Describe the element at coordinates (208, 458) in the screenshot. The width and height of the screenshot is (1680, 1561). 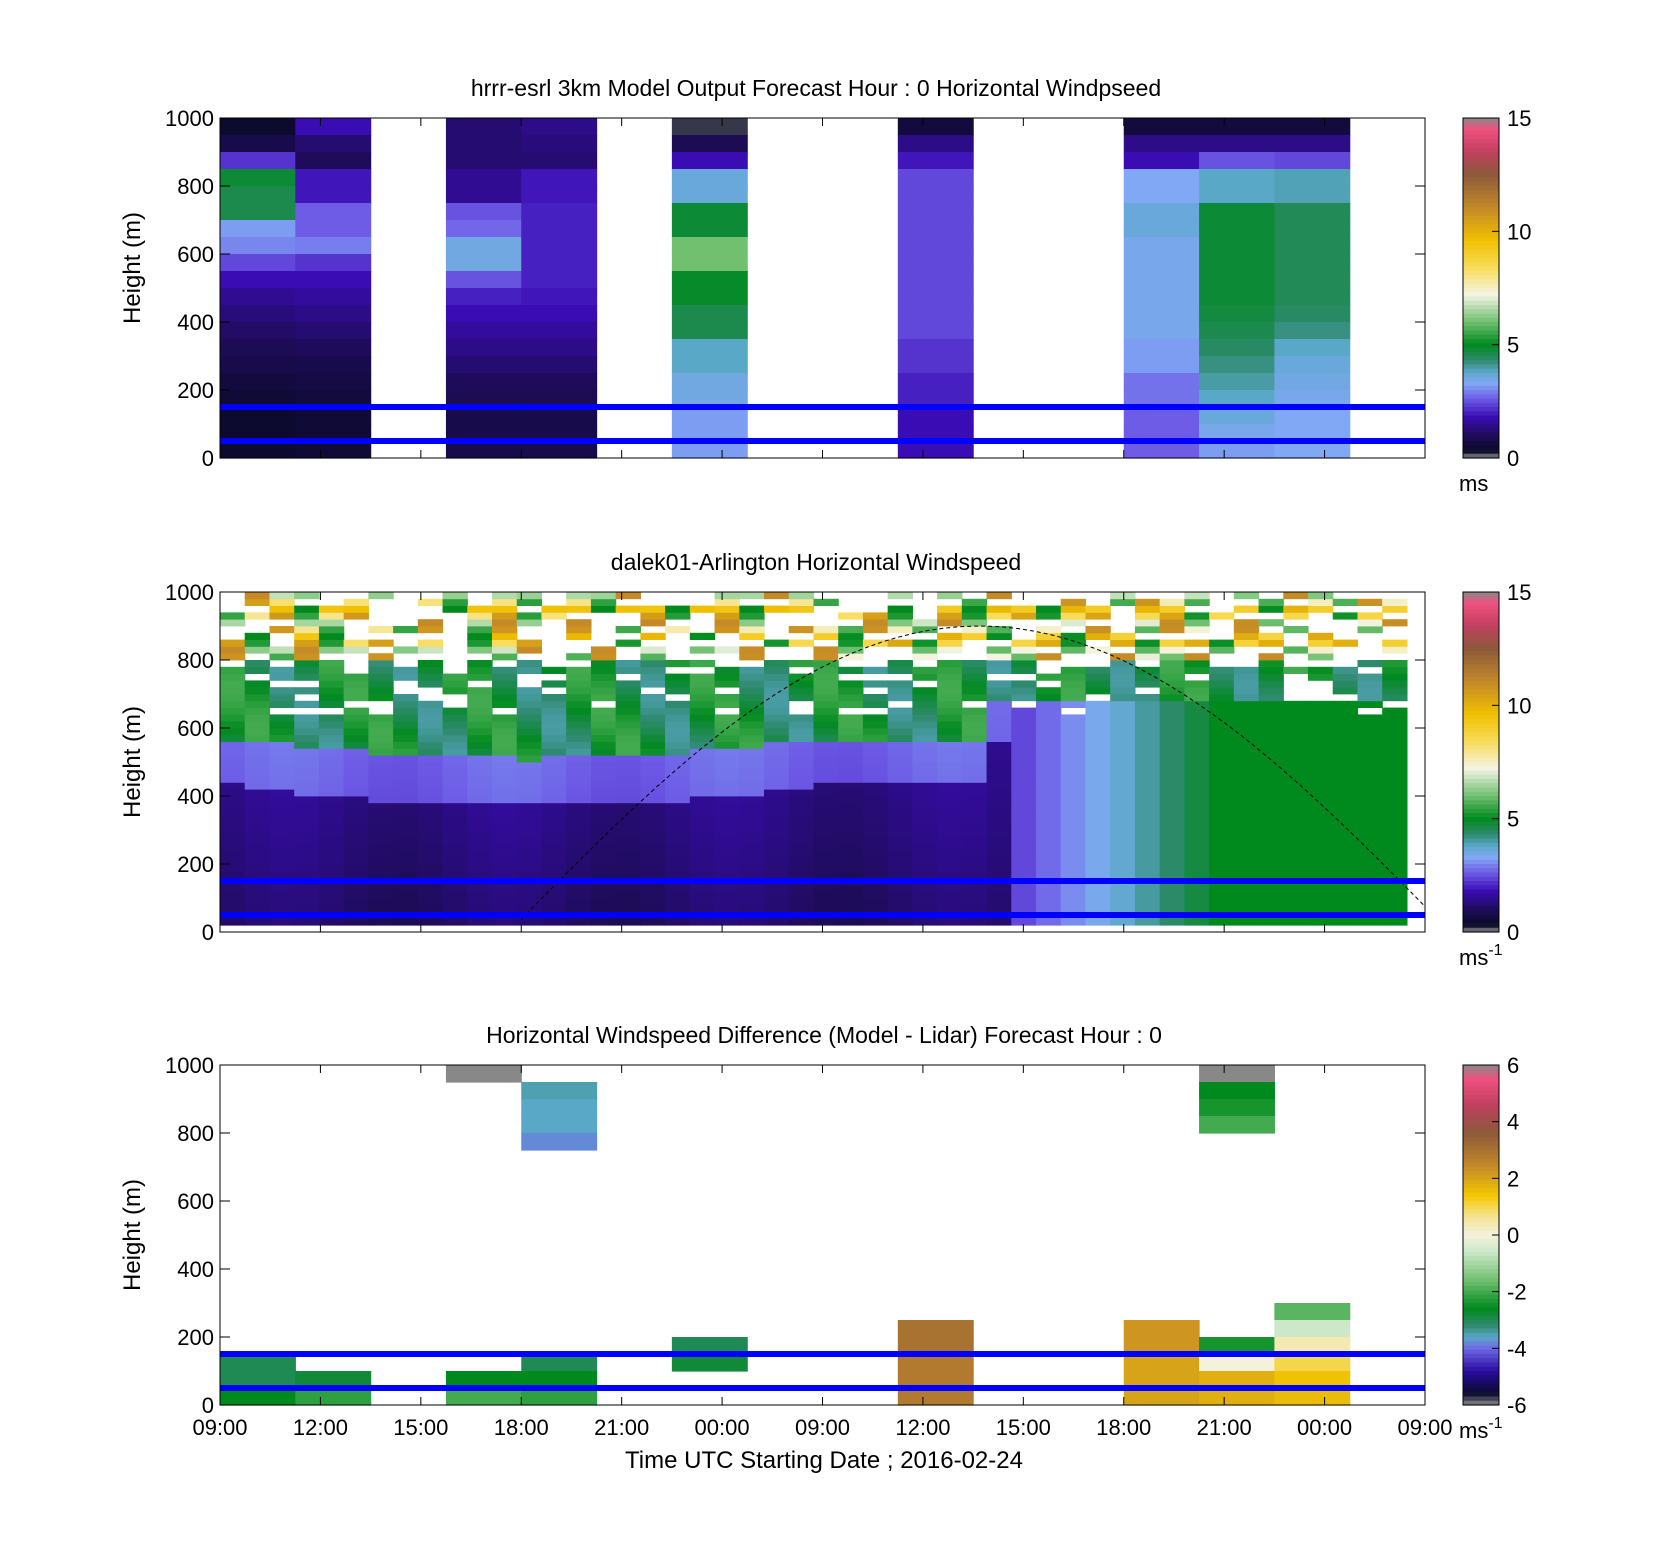
I see `y-tick-label: 0` at that location.